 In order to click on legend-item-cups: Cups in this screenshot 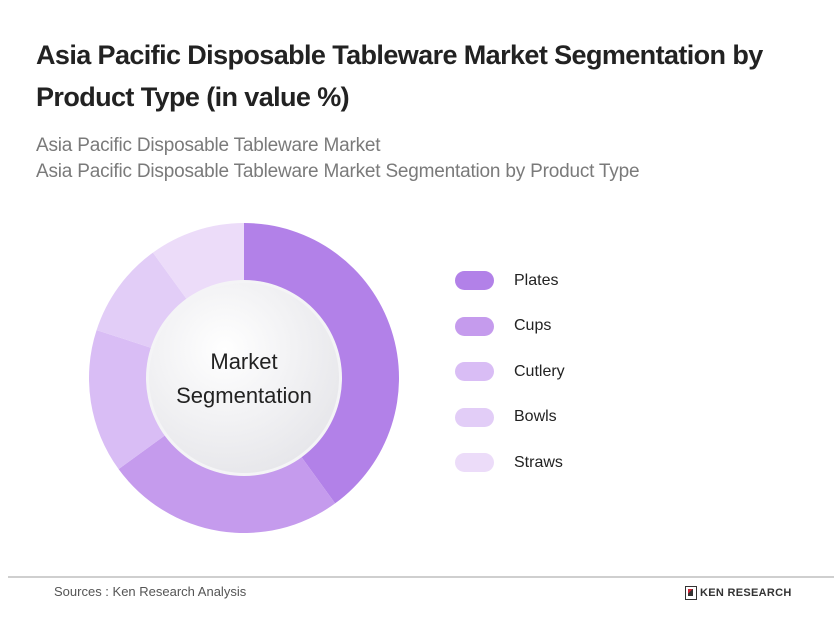, I will do `click(510, 327)`.